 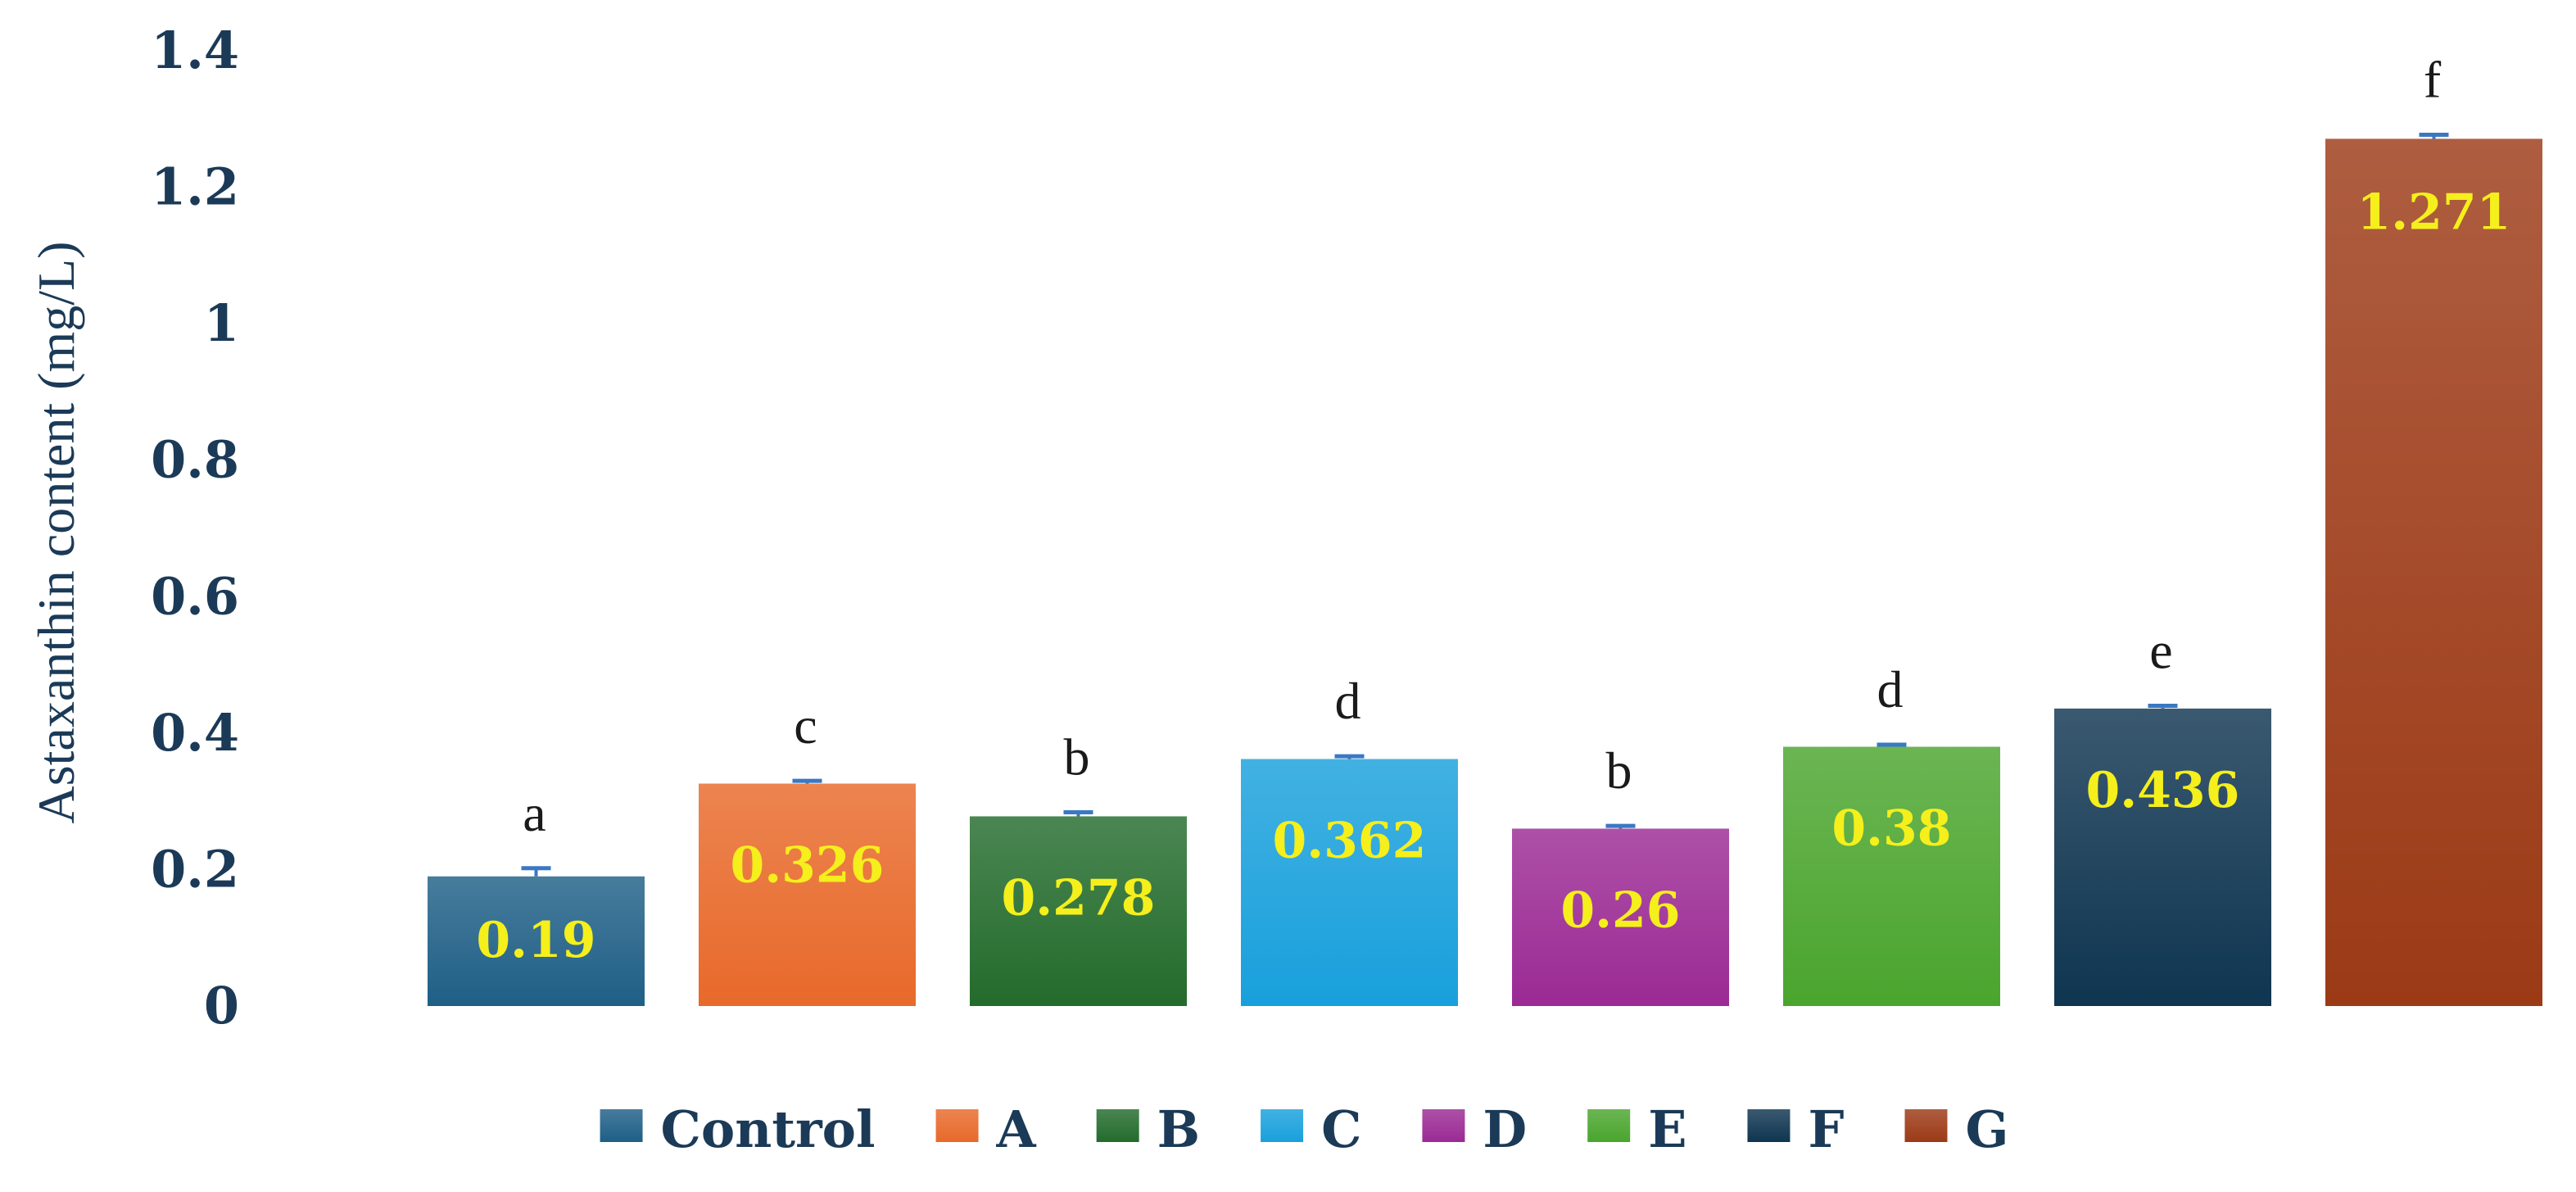 I want to click on legend-label: F, so click(x=1826, y=1129).